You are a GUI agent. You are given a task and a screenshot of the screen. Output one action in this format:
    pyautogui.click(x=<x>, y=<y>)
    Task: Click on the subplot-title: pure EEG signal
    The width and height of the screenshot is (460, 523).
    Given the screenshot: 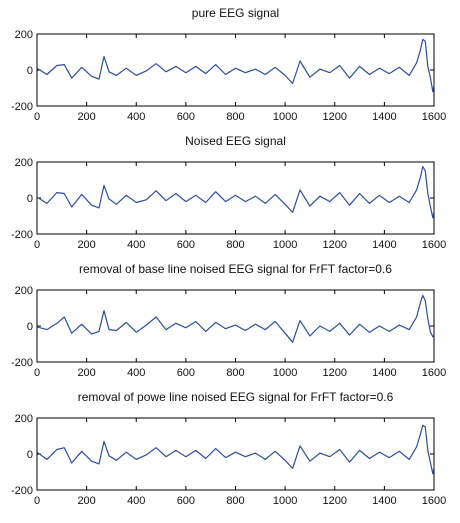 What is the action you would take?
    pyautogui.click(x=235, y=13)
    